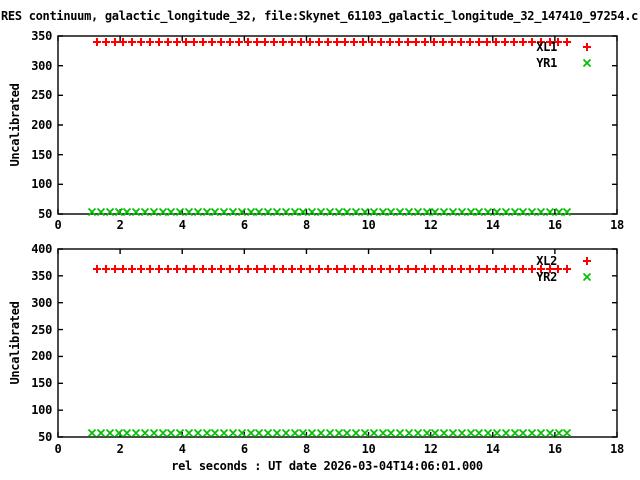 Image resolution: width=640 pixels, height=480 pixels. I want to click on x-tick-label-bottom: 6, so click(244, 449).